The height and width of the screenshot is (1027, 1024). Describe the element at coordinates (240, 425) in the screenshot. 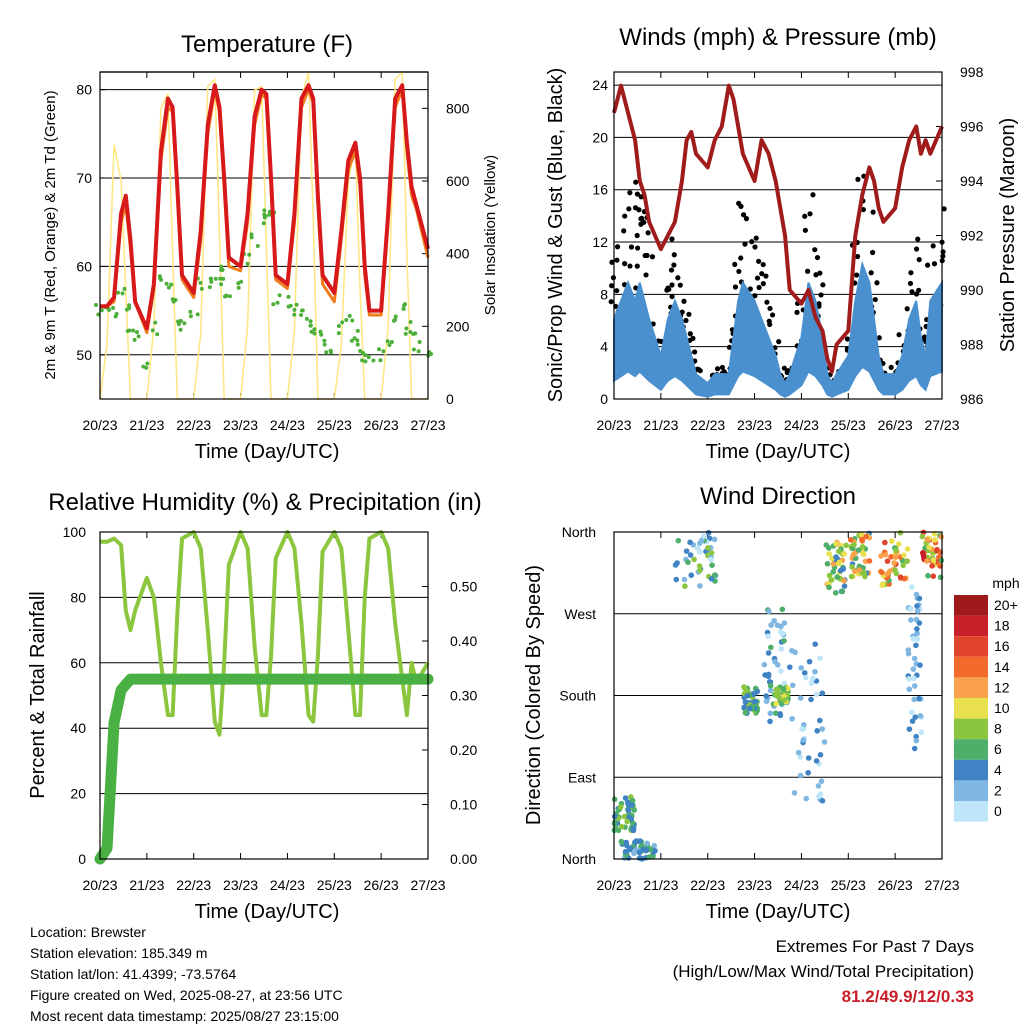

I see `x-tick-label: 23/23` at that location.